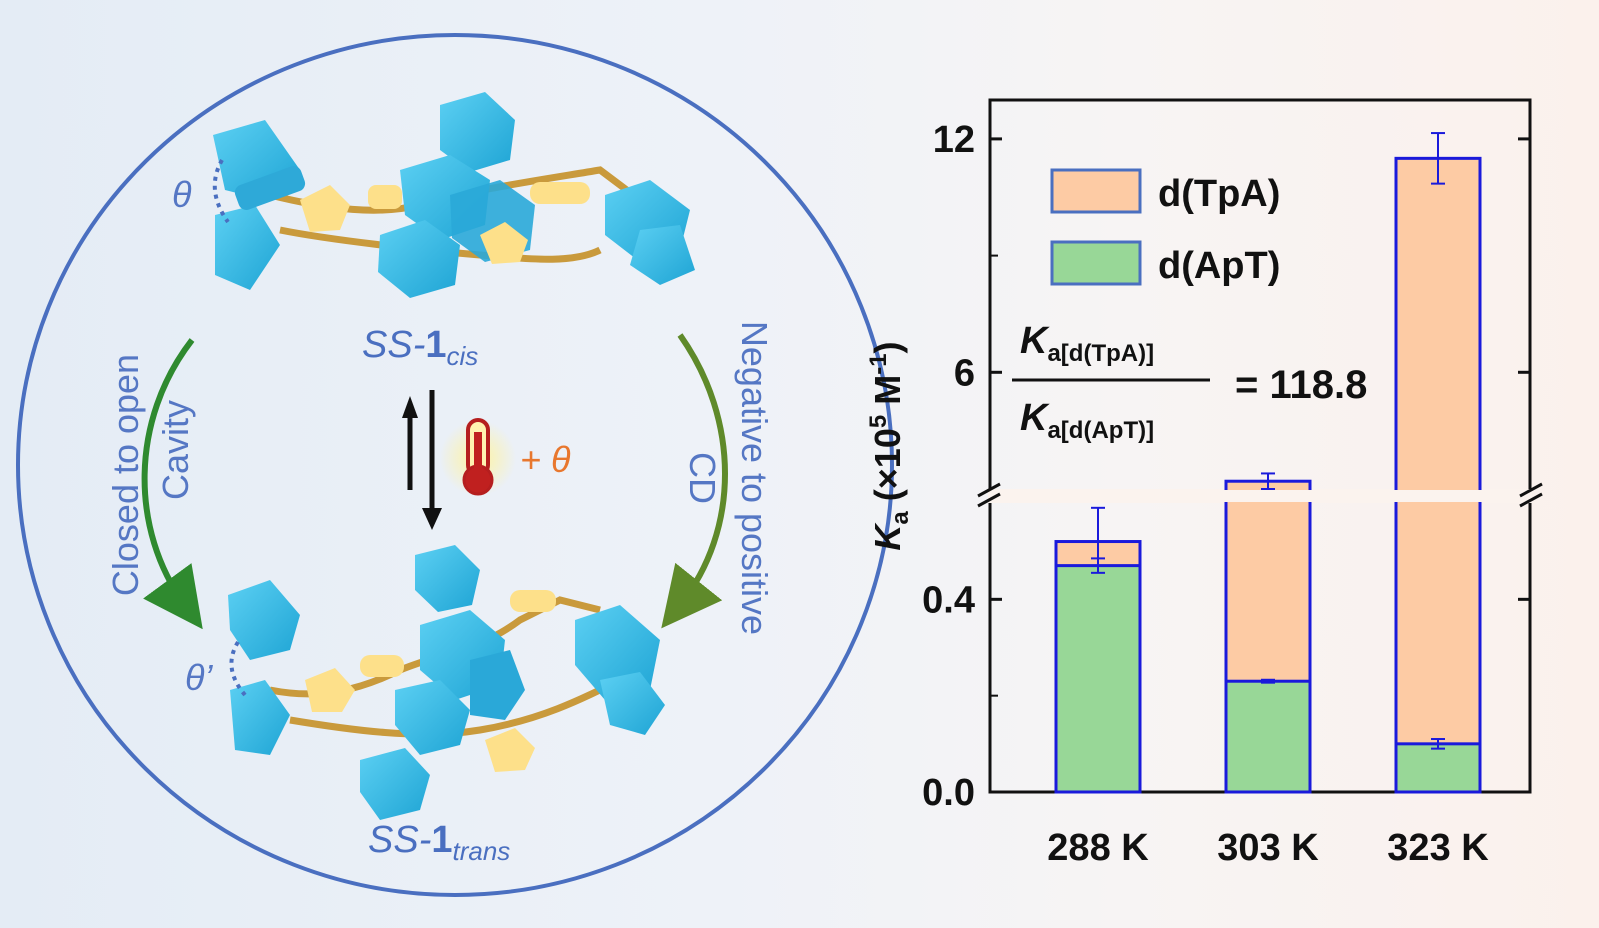  Describe the element at coordinates (878, 363) in the screenshot. I see `y-axis-unit-exp: -1` at that location.